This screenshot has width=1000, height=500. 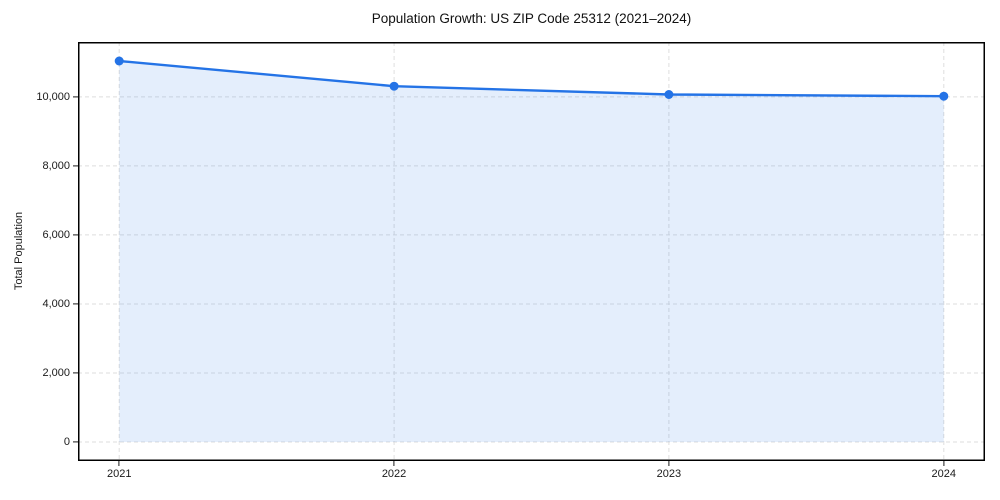 What do you see at coordinates (56, 234) in the screenshot?
I see `y-tick-label: 6,000` at bounding box center [56, 234].